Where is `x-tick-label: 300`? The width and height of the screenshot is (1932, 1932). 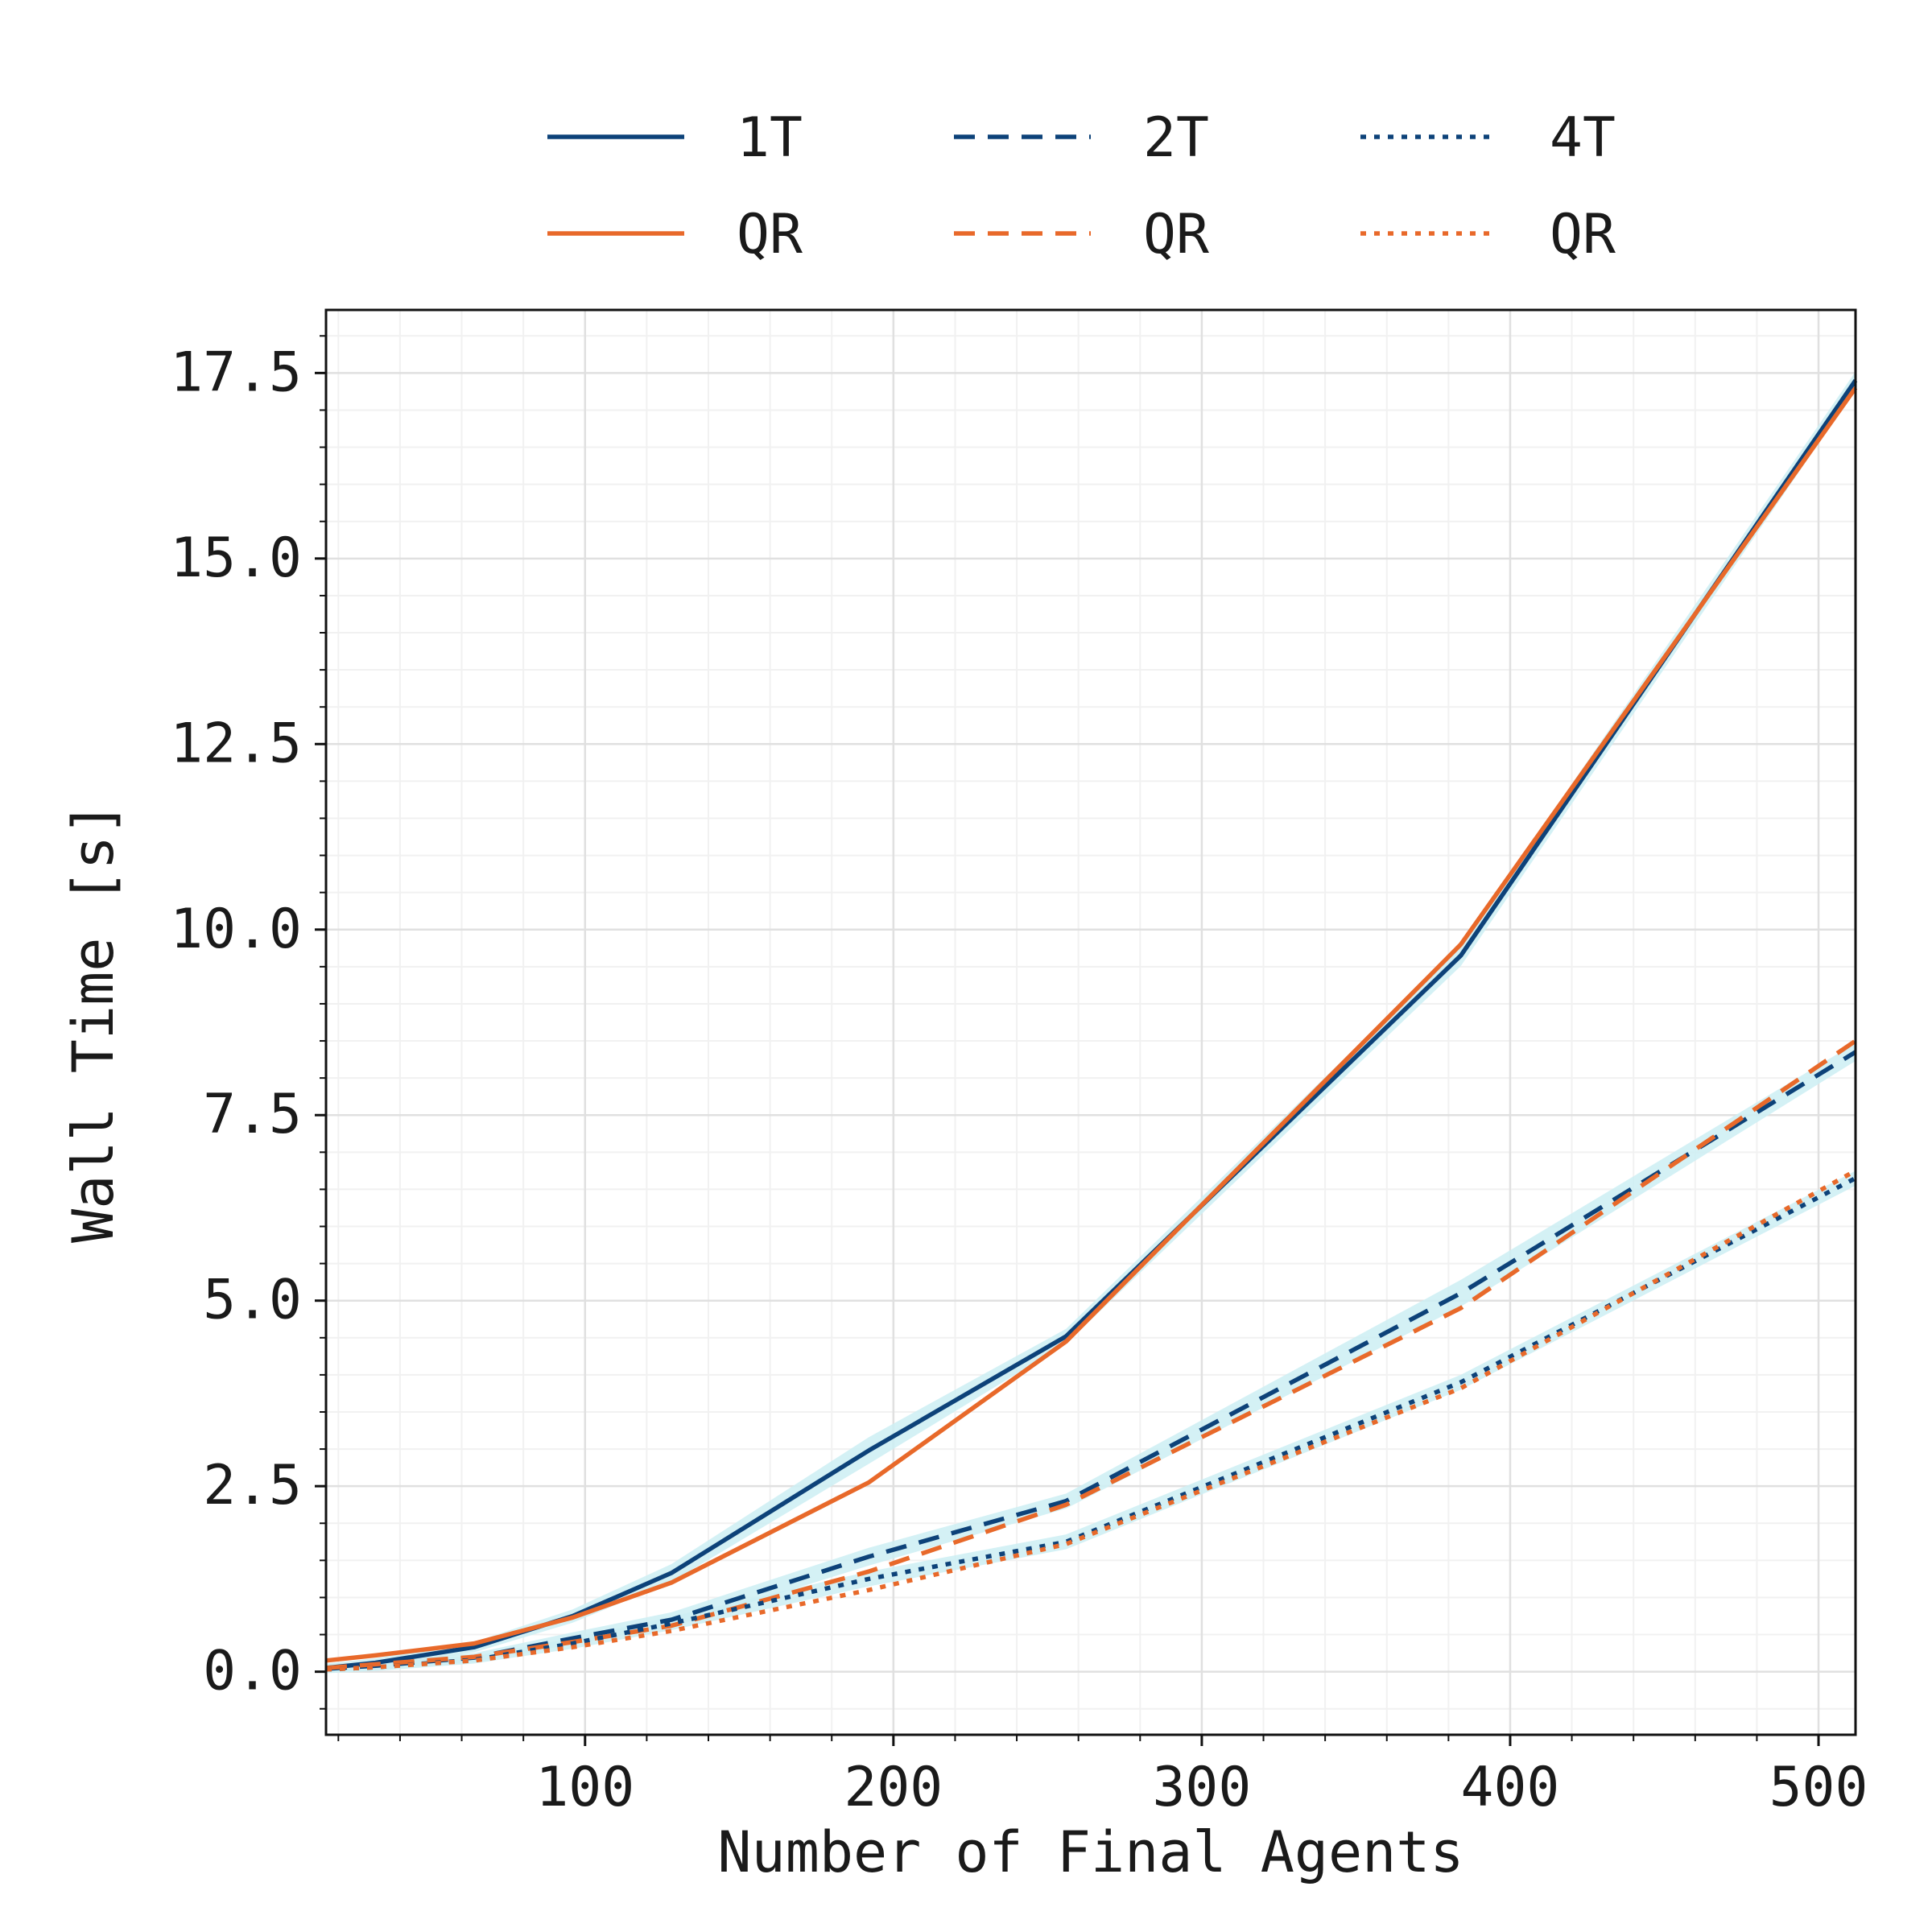 x-tick-label: 300 is located at coordinates (1201, 1787).